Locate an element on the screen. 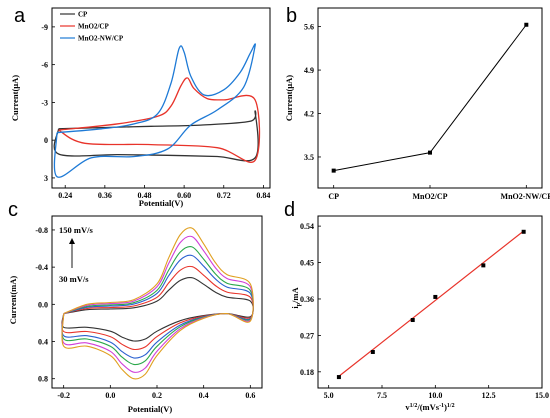 This screenshot has height=418, width=550. panel-b-category-label: MnO2-NW/CP is located at coordinates (525, 196).